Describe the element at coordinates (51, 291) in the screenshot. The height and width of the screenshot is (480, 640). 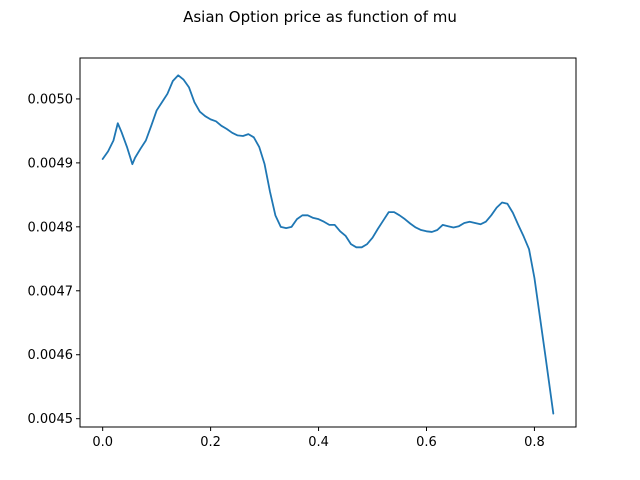
I see `y-tick-label: 0.0047` at that location.